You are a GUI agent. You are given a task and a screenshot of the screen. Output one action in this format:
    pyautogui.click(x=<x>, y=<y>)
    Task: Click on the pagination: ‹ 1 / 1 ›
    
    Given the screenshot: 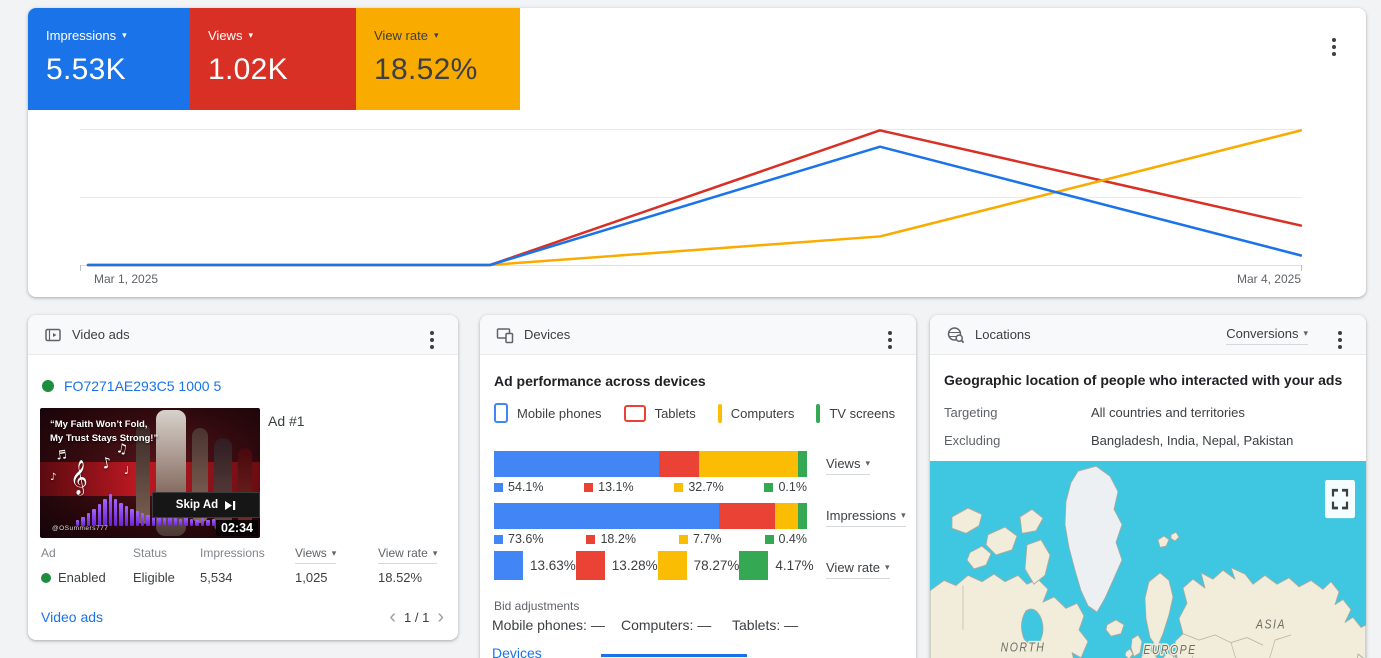 What is the action you would take?
    pyautogui.click(x=416, y=617)
    